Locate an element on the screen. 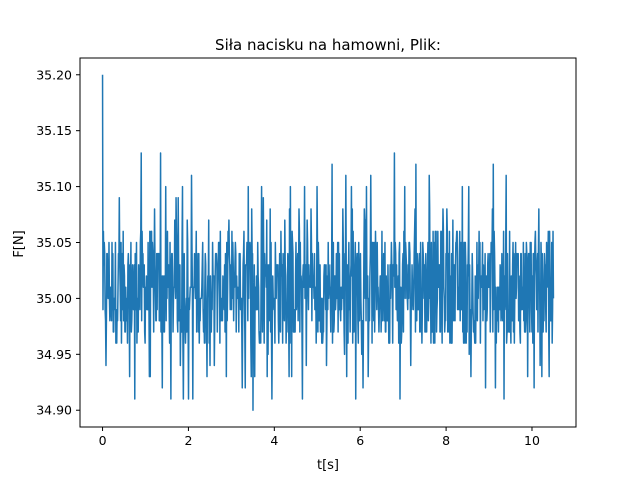 The image size is (640, 480). y-tick-label: 34.95 is located at coordinates (54, 354).